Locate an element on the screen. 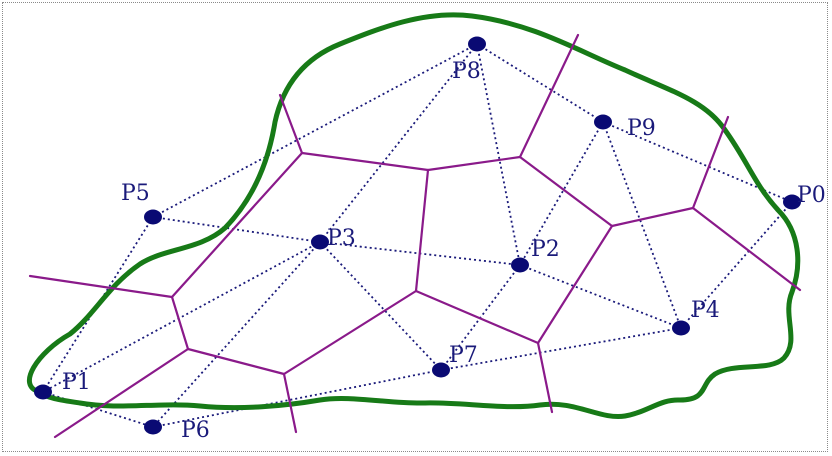 The width and height of the screenshot is (832, 456). site-label-p5: P5 is located at coordinates (135, 193).